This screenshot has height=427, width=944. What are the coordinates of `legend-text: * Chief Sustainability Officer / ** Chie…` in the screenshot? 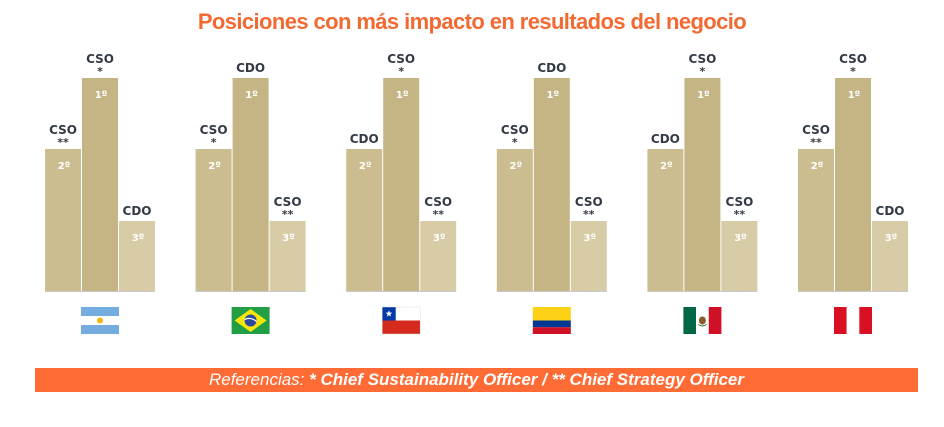 It's located at (524, 379).